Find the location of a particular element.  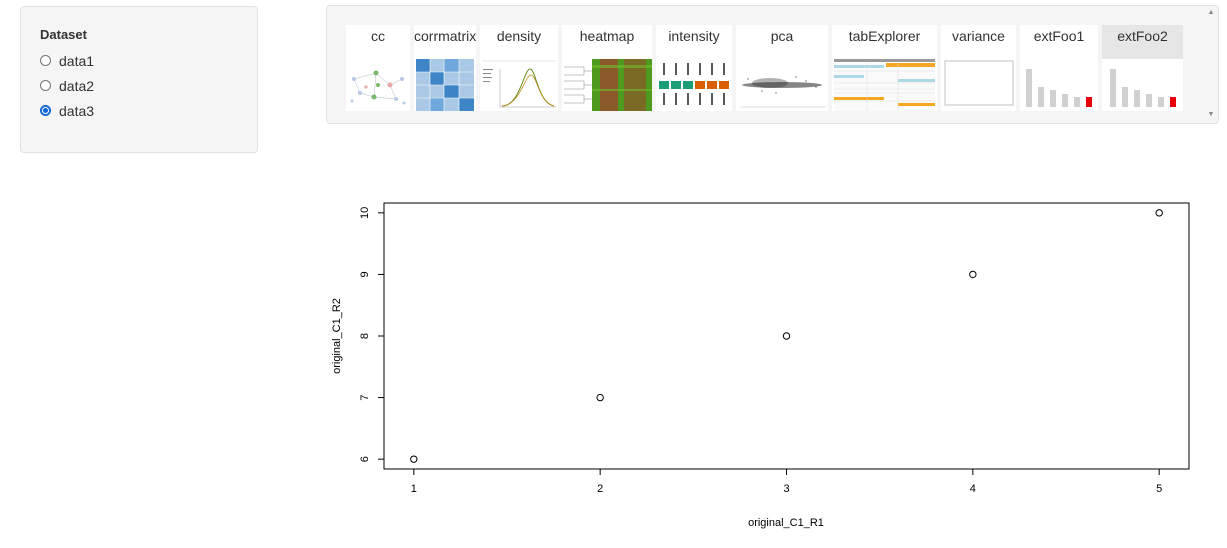

x-tick-label: 2 is located at coordinates (600, 489).